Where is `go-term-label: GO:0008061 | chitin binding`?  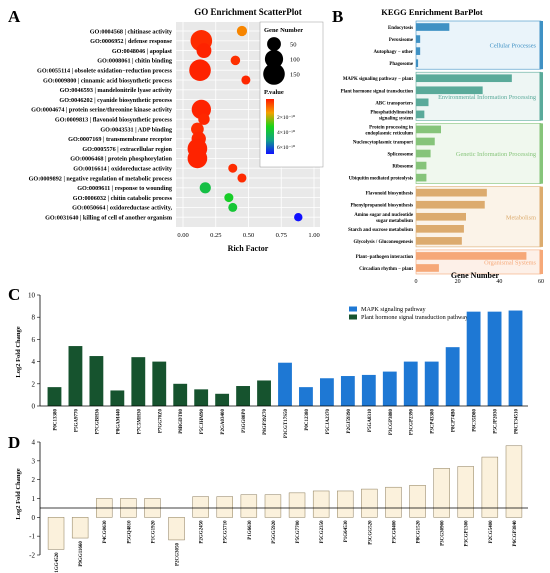 go-term-label: GO:0008061 | chitin binding is located at coordinates (135, 61).